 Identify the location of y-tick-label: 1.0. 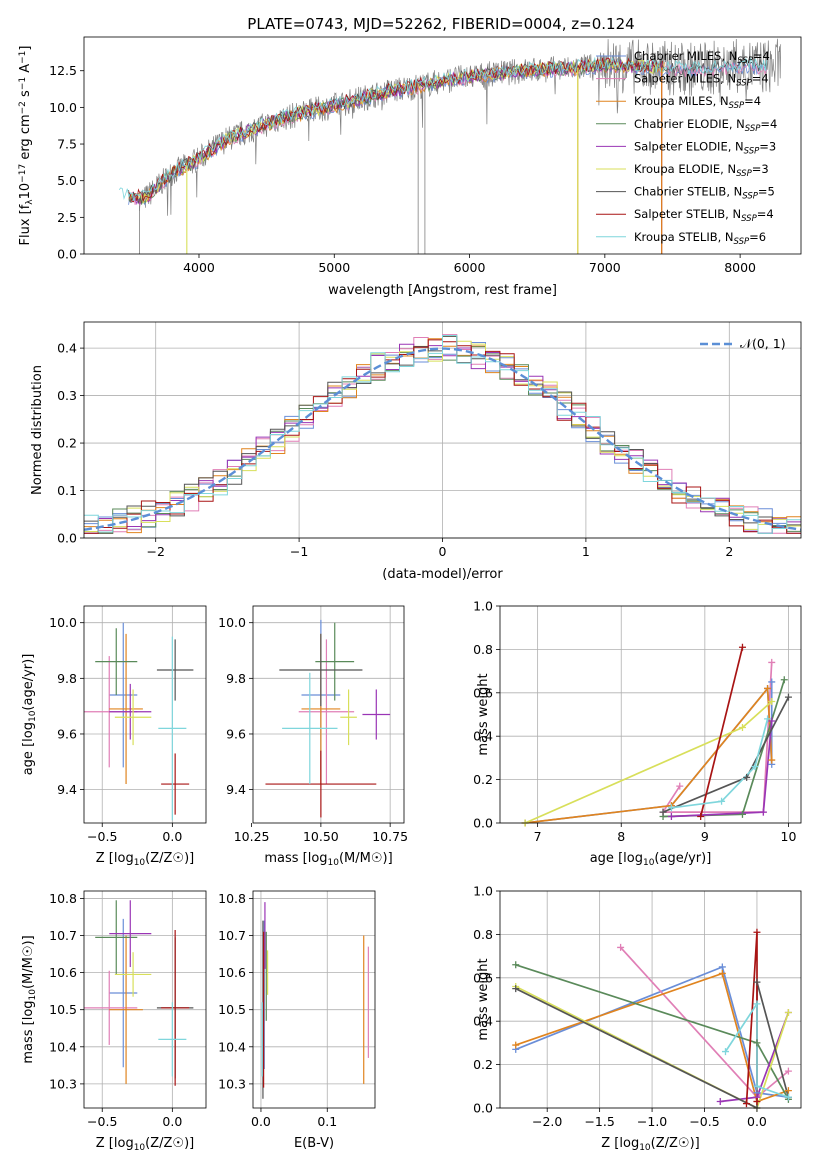
(483, 606).